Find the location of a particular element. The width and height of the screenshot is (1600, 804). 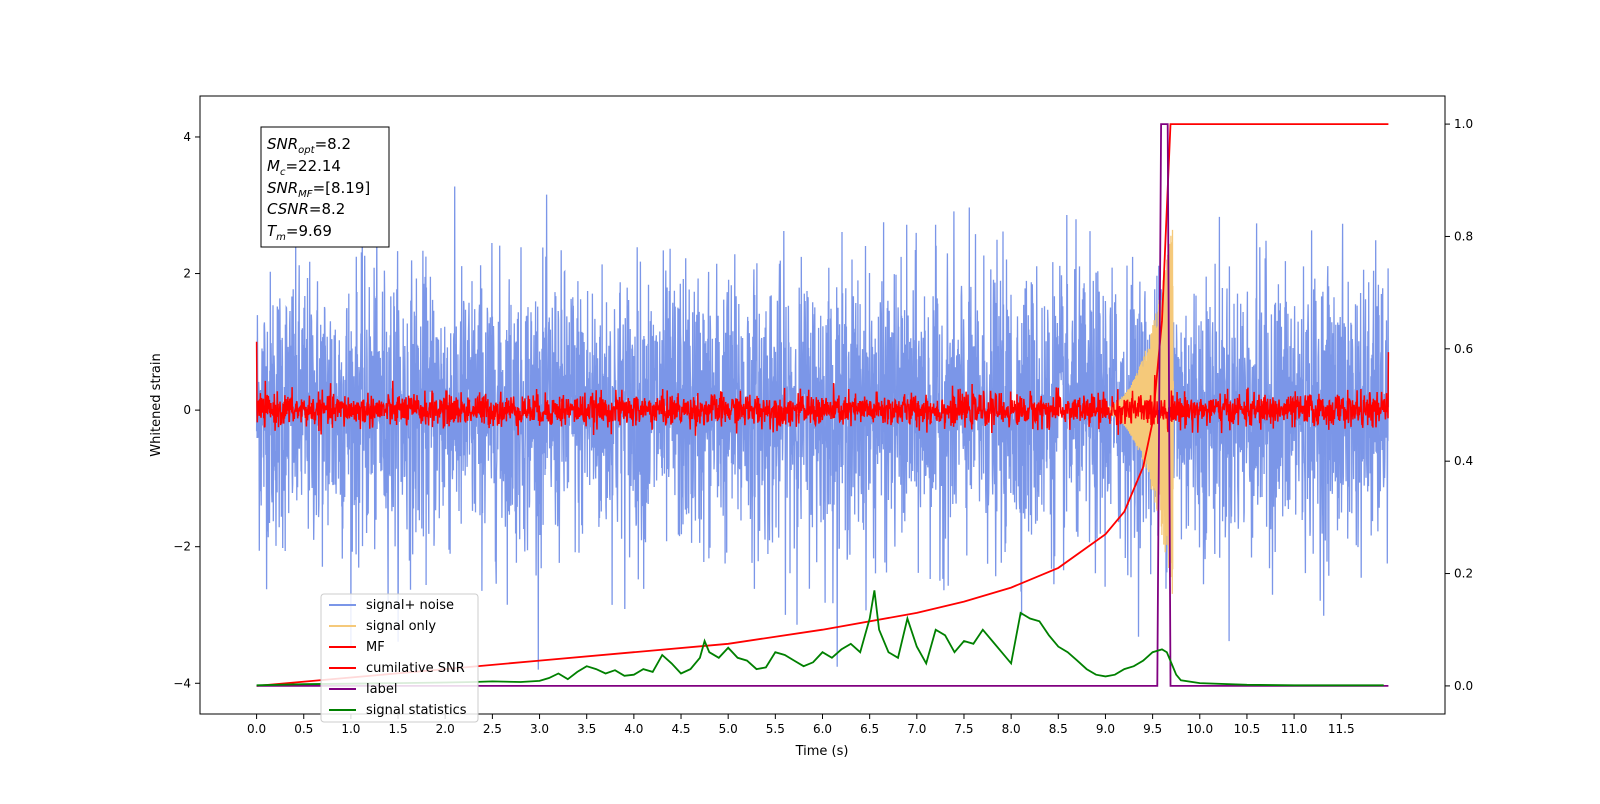

series-signal-statistics-line is located at coordinates (820, 638).